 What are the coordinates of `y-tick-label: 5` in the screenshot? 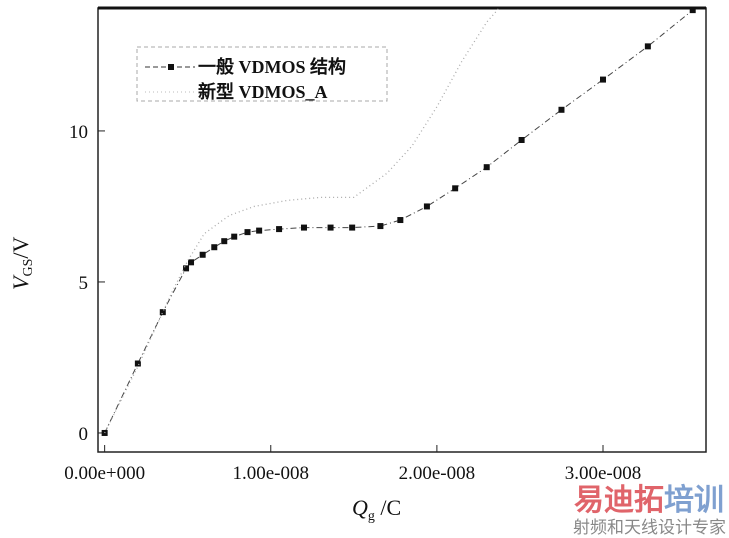 It's located at (84, 283).